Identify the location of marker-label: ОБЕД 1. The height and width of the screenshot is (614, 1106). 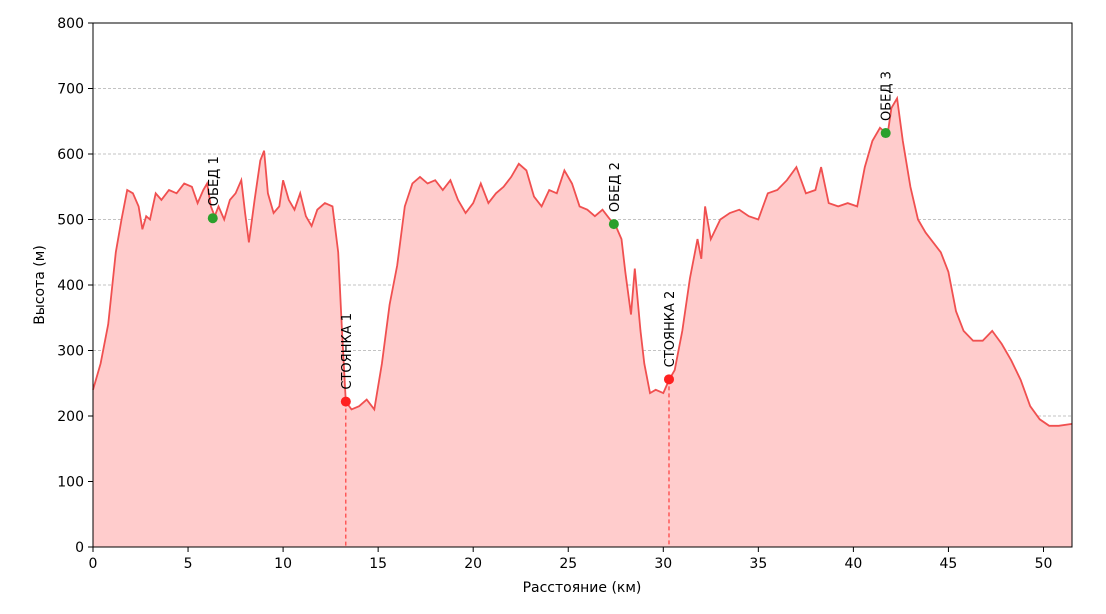
(214, 181).